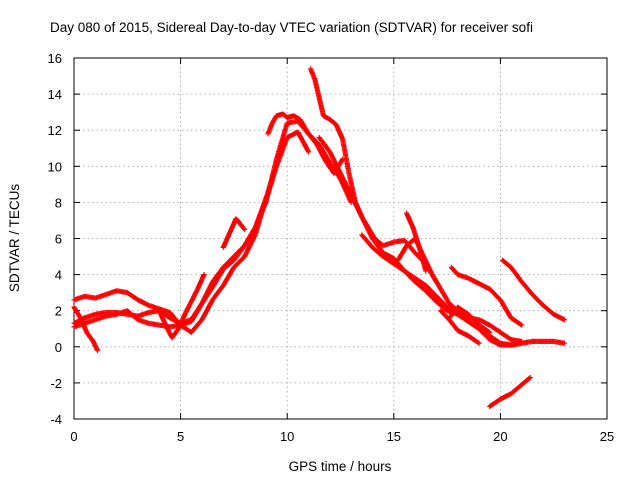 The height and width of the screenshot is (480, 640). Describe the element at coordinates (55, 94) in the screenshot. I see `y-tick-label: 14` at that location.